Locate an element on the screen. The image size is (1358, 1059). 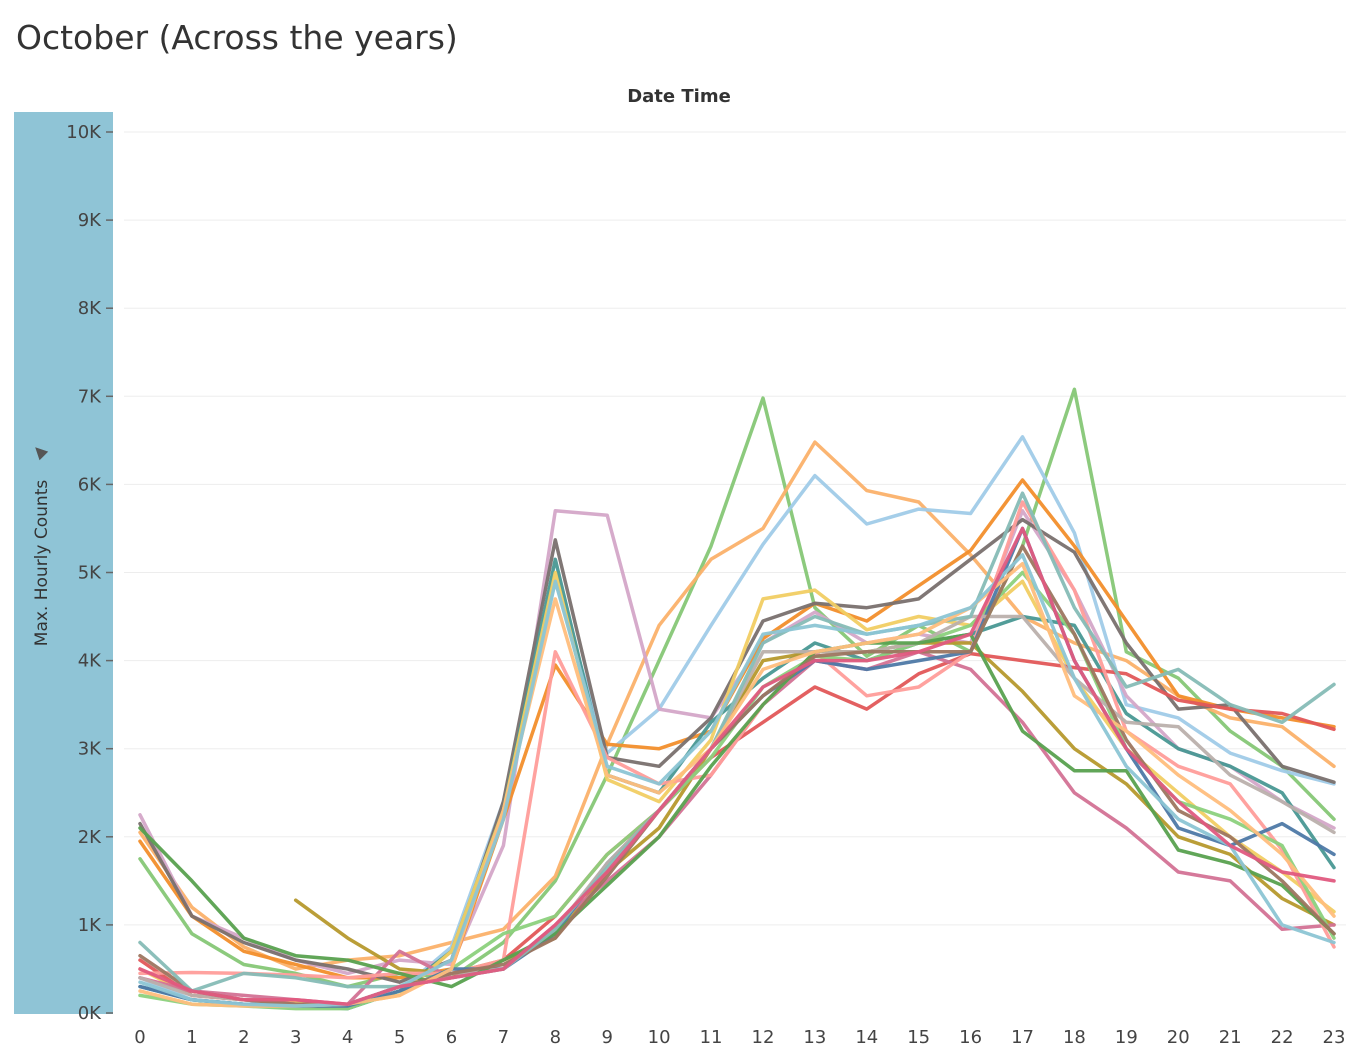
y-tick-label: 1K is located at coordinates (90, 925).